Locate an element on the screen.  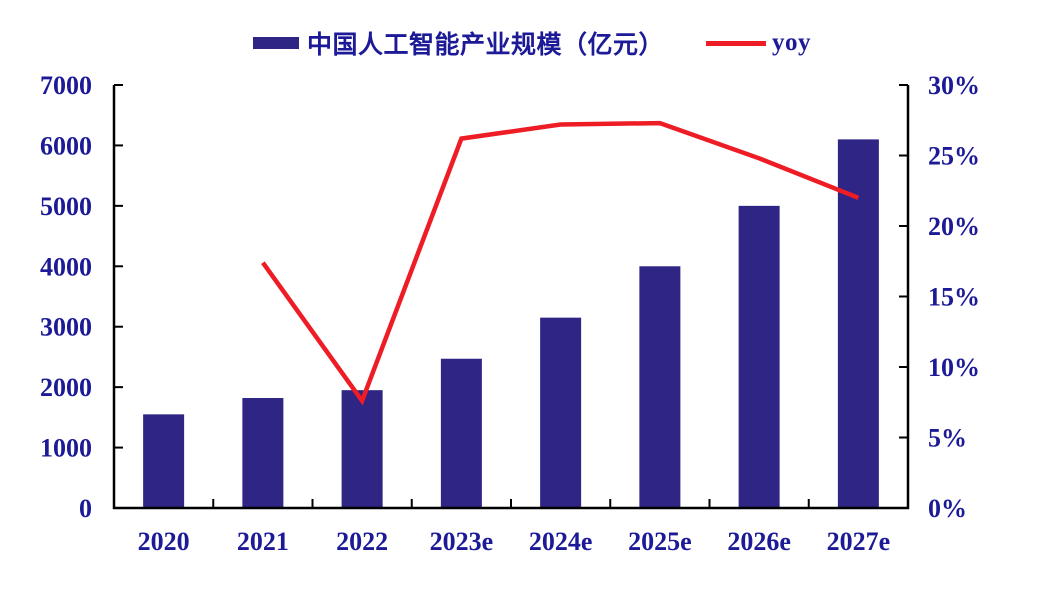
legend-bar-swatch-icon is located at coordinates (276, 43).